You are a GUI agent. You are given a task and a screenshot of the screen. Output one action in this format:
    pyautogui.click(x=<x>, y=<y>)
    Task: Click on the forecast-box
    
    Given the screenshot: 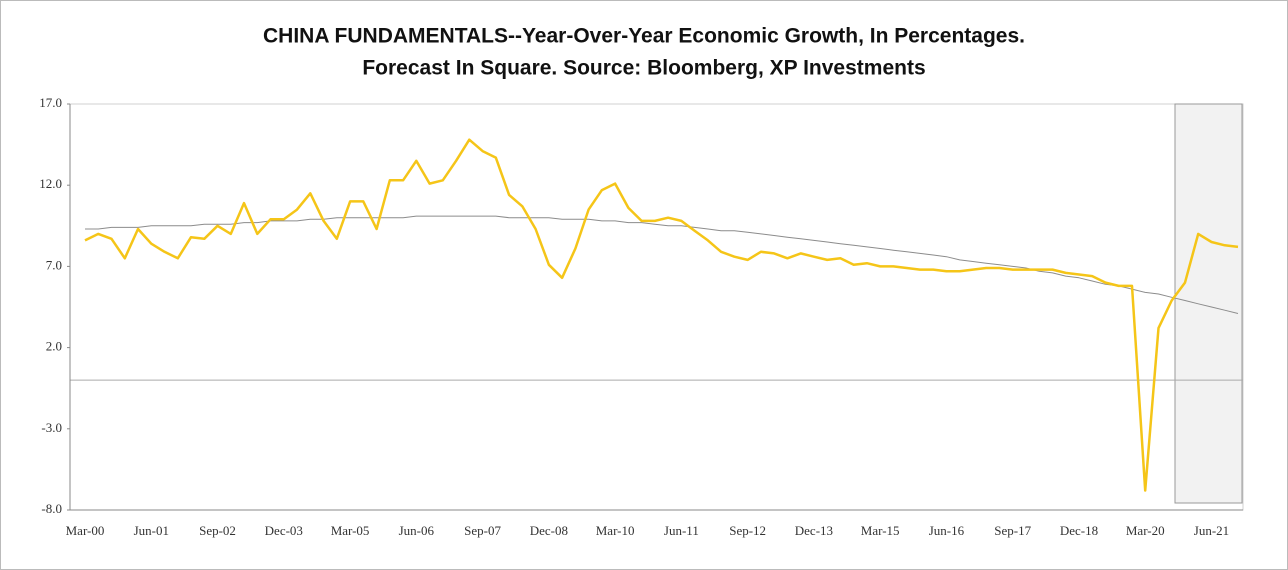 What is the action you would take?
    pyautogui.click(x=1208, y=303)
    